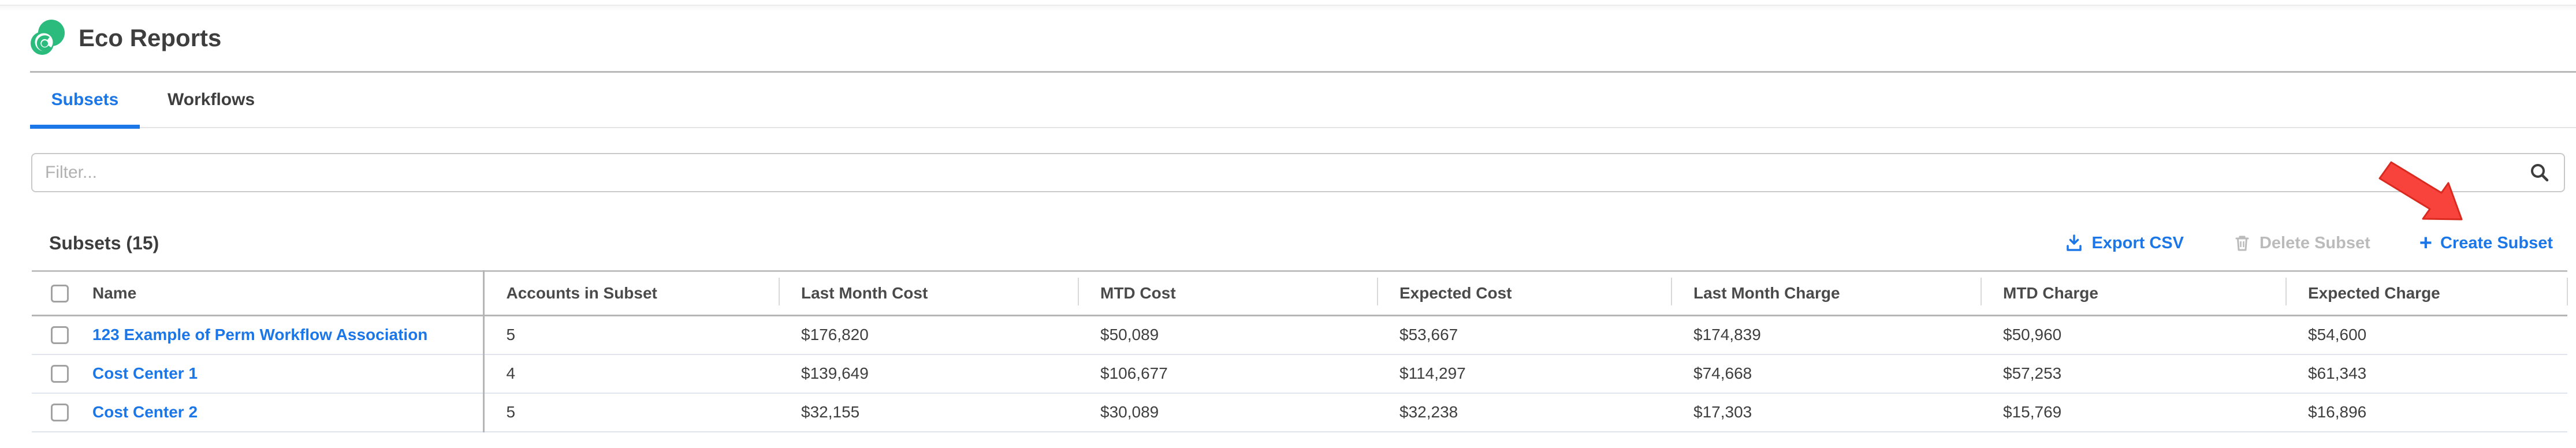 The image size is (2576, 448). I want to click on page-title: Eco Reports, so click(151, 37).